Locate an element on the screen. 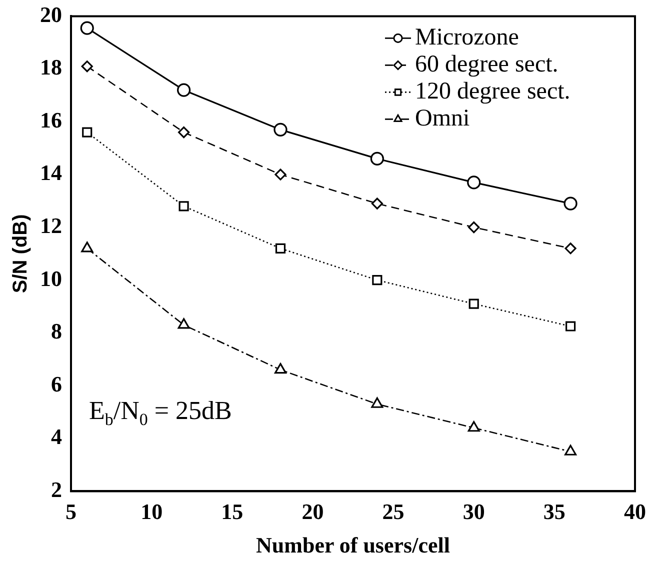 This screenshot has width=665, height=569. y-tick-label: 12 is located at coordinates (51, 225).